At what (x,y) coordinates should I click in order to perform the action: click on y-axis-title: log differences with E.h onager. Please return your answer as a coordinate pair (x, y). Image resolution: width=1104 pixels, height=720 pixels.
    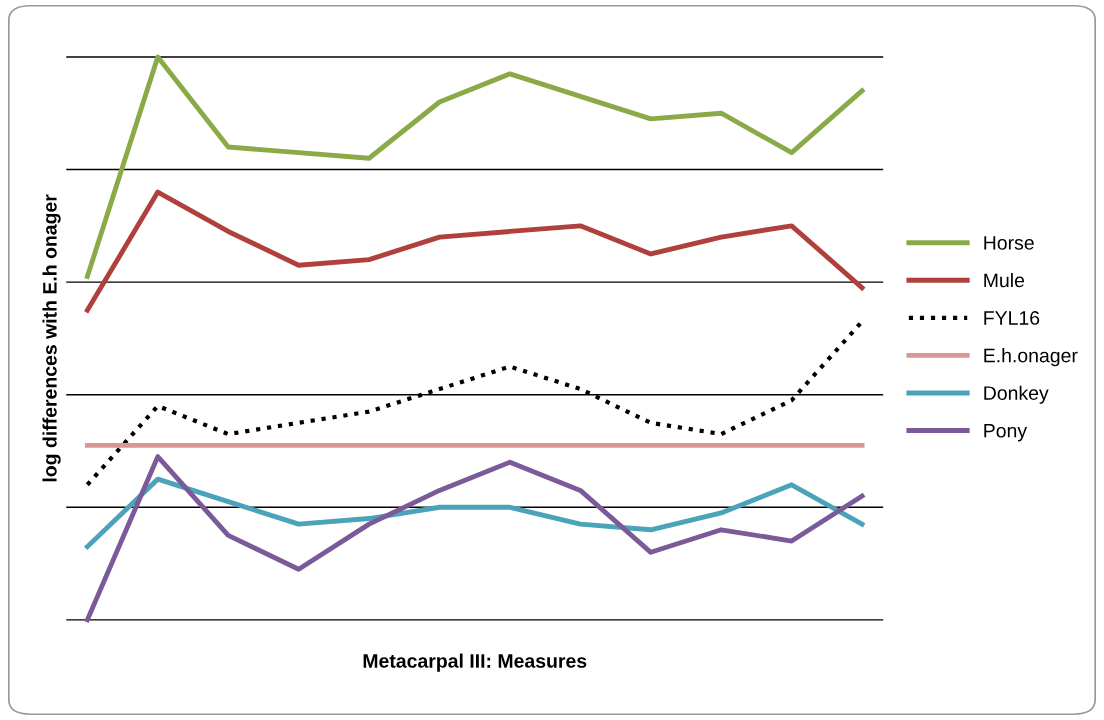
    Looking at the image, I should click on (51, 338).